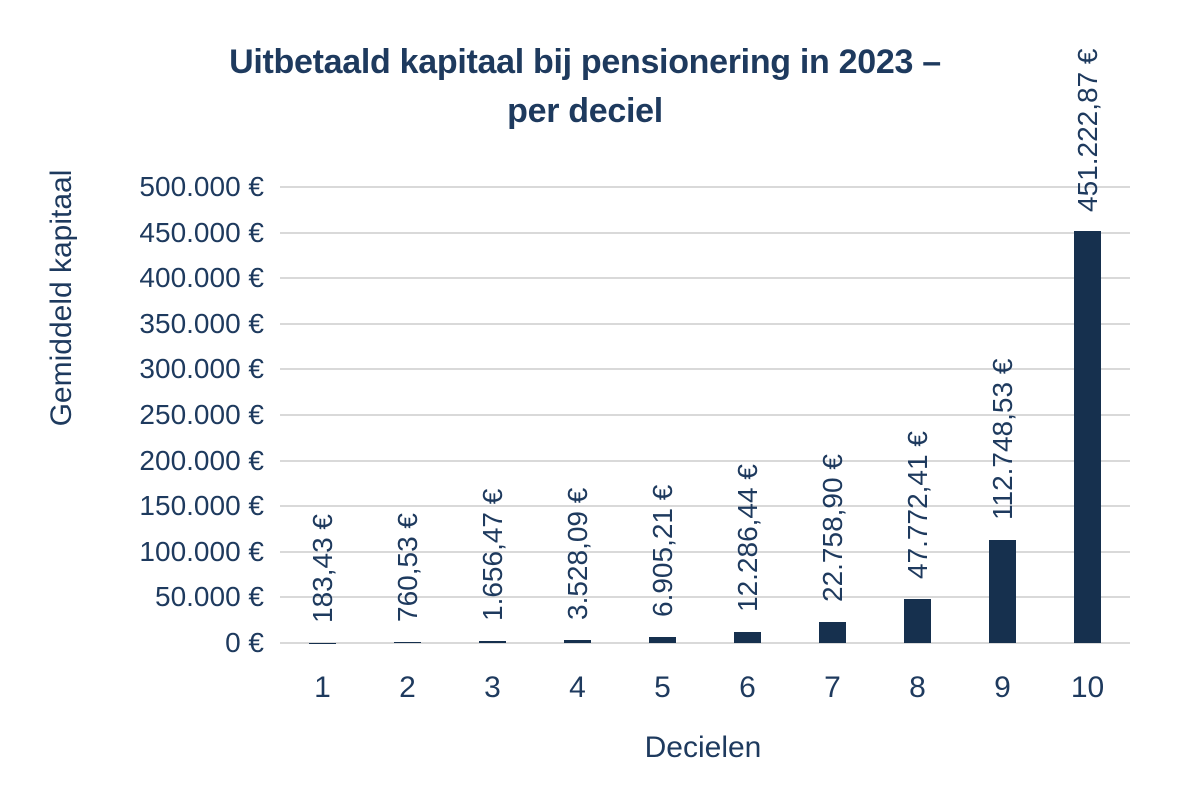 The height and width of the screenshot is (812, 1200). I want to click on y-tick-label: 350.000 €, so click(201, 323).